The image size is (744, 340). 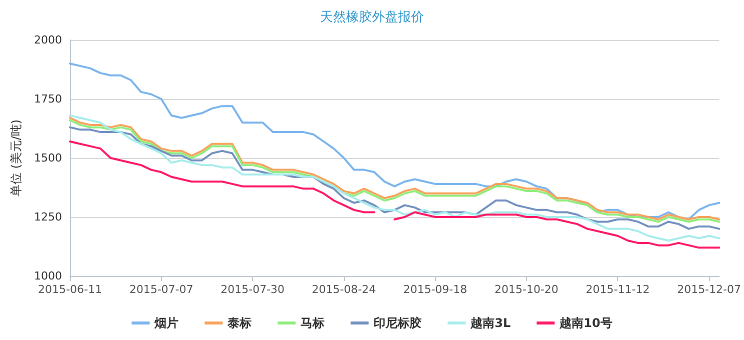 What do you see at coordinates (252, 289) in the screenshot?
I see `x-tick-label: 2015-07-30` at bounding box center [252, 289].